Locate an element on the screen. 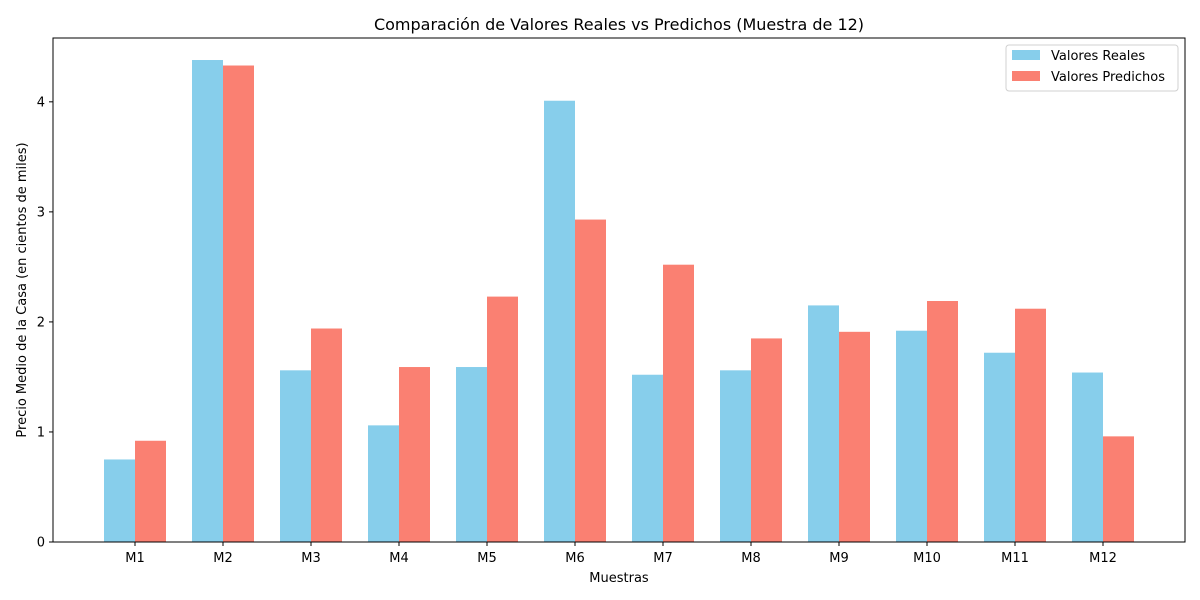 Image resolution: width=1200 pixels, height=600 pixels. bar-real-M7 is located at coordinates (647, 458).